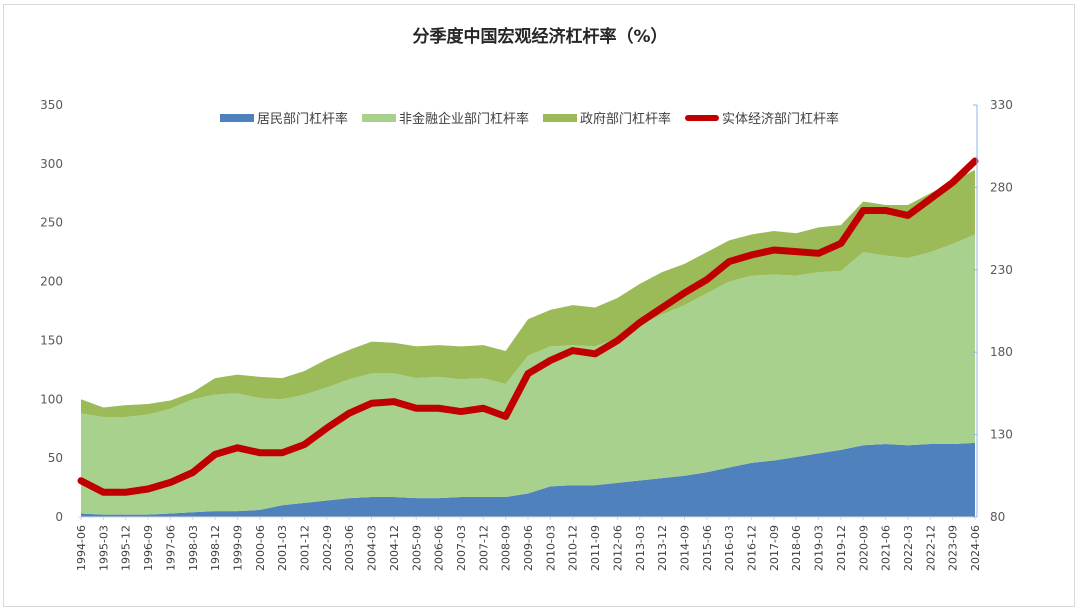 This screenshot has width=1080, height=612. What do you see at coordinates (729, 548) in the screenshot?
I see `x-axis-tick-label: 2016-03` at bounding box center [729, 548].